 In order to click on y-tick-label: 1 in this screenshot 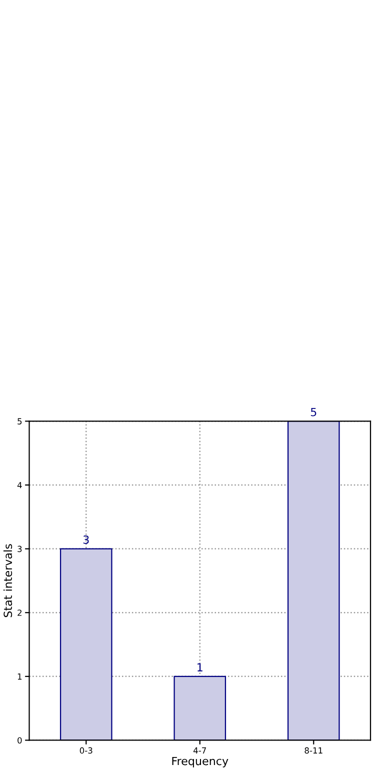, I will do `click(20, 677)`.